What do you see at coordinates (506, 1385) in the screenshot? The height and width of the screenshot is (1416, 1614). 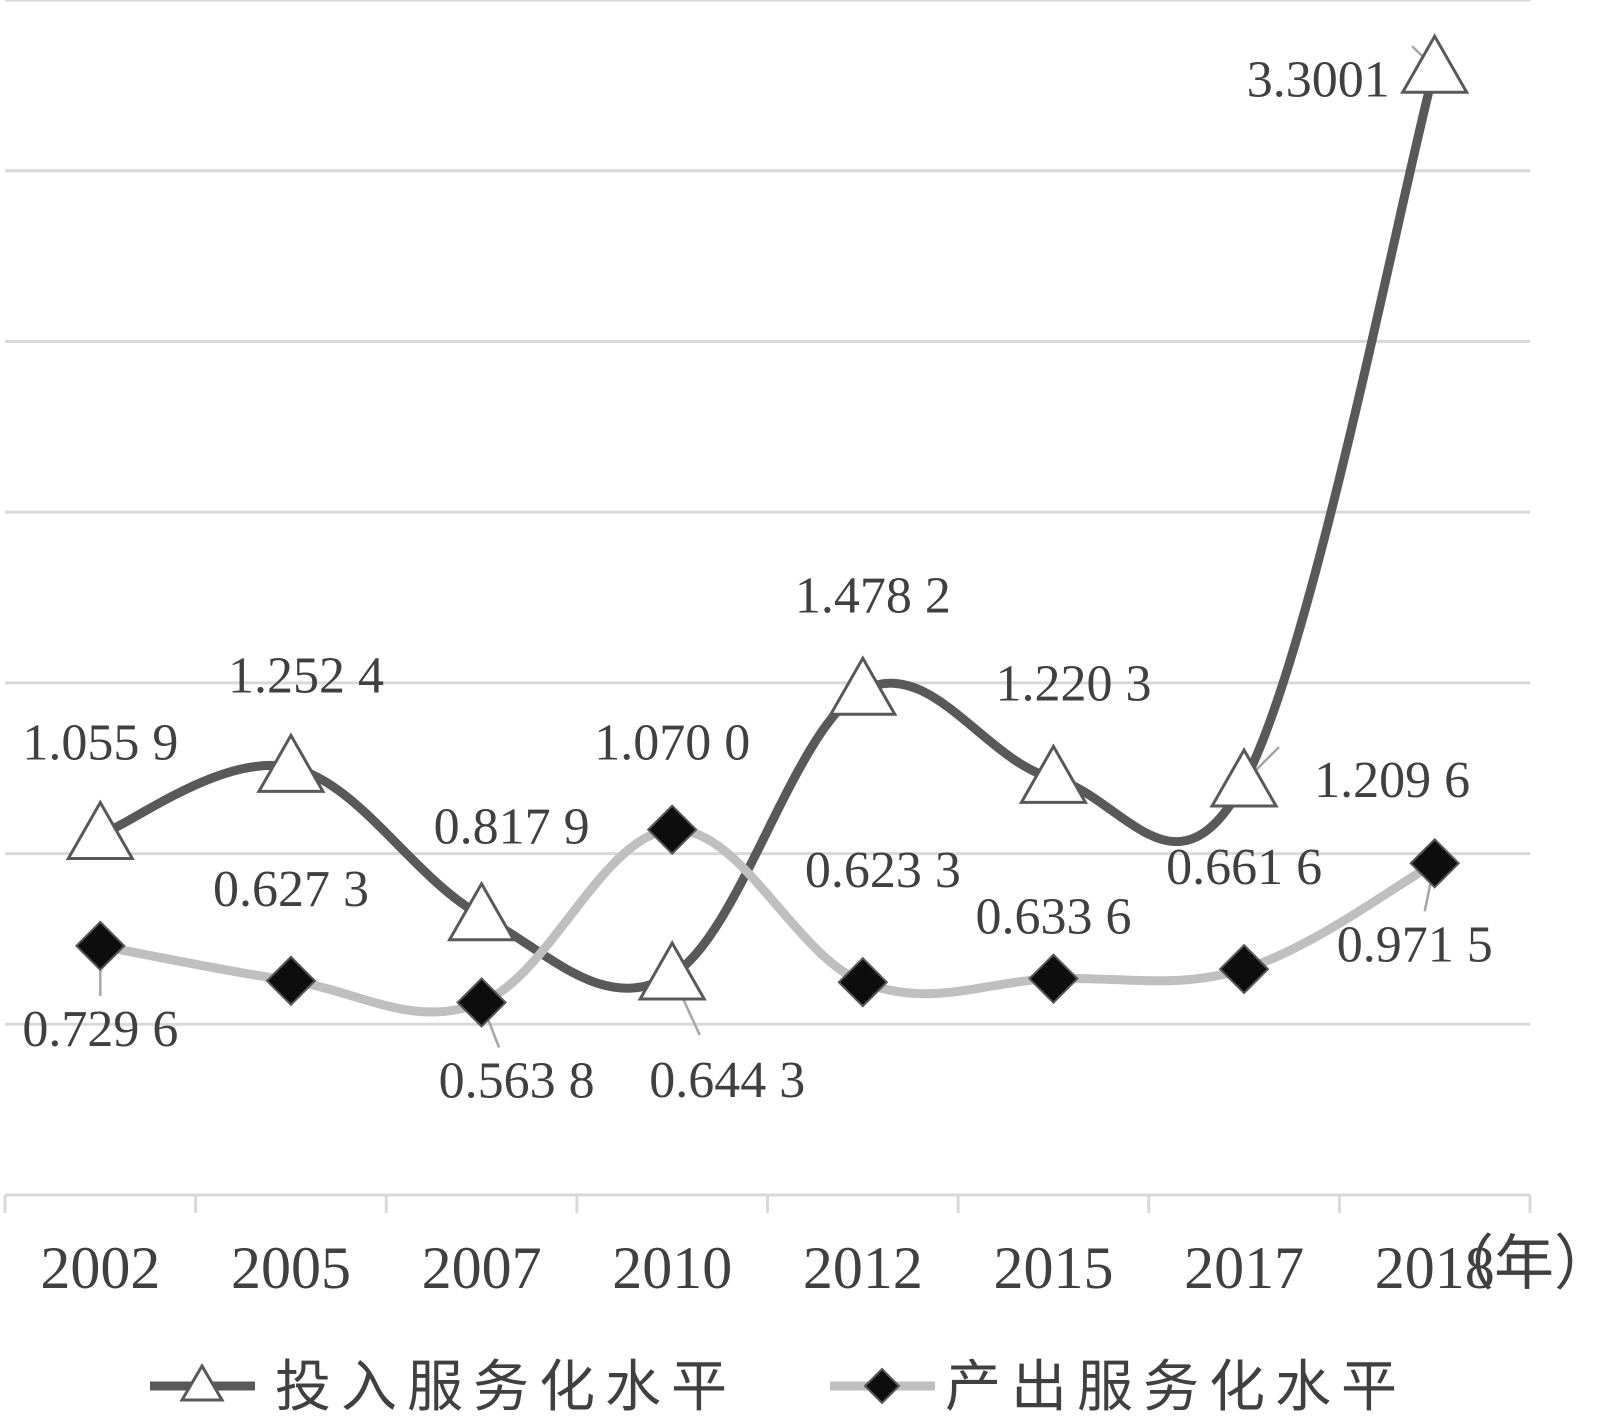 I see `legend-label-0: 投入服务化水平` at bounding box center [506, 1385].